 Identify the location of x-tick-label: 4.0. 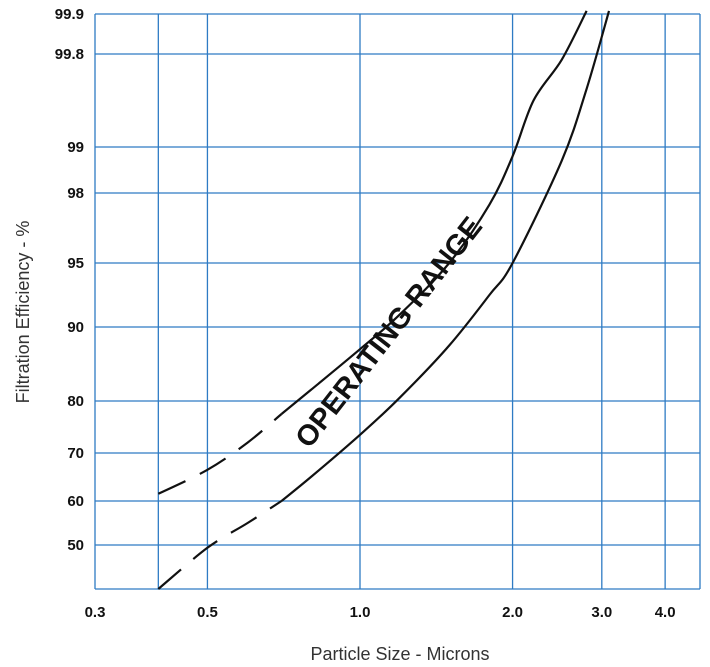
(665, 612).